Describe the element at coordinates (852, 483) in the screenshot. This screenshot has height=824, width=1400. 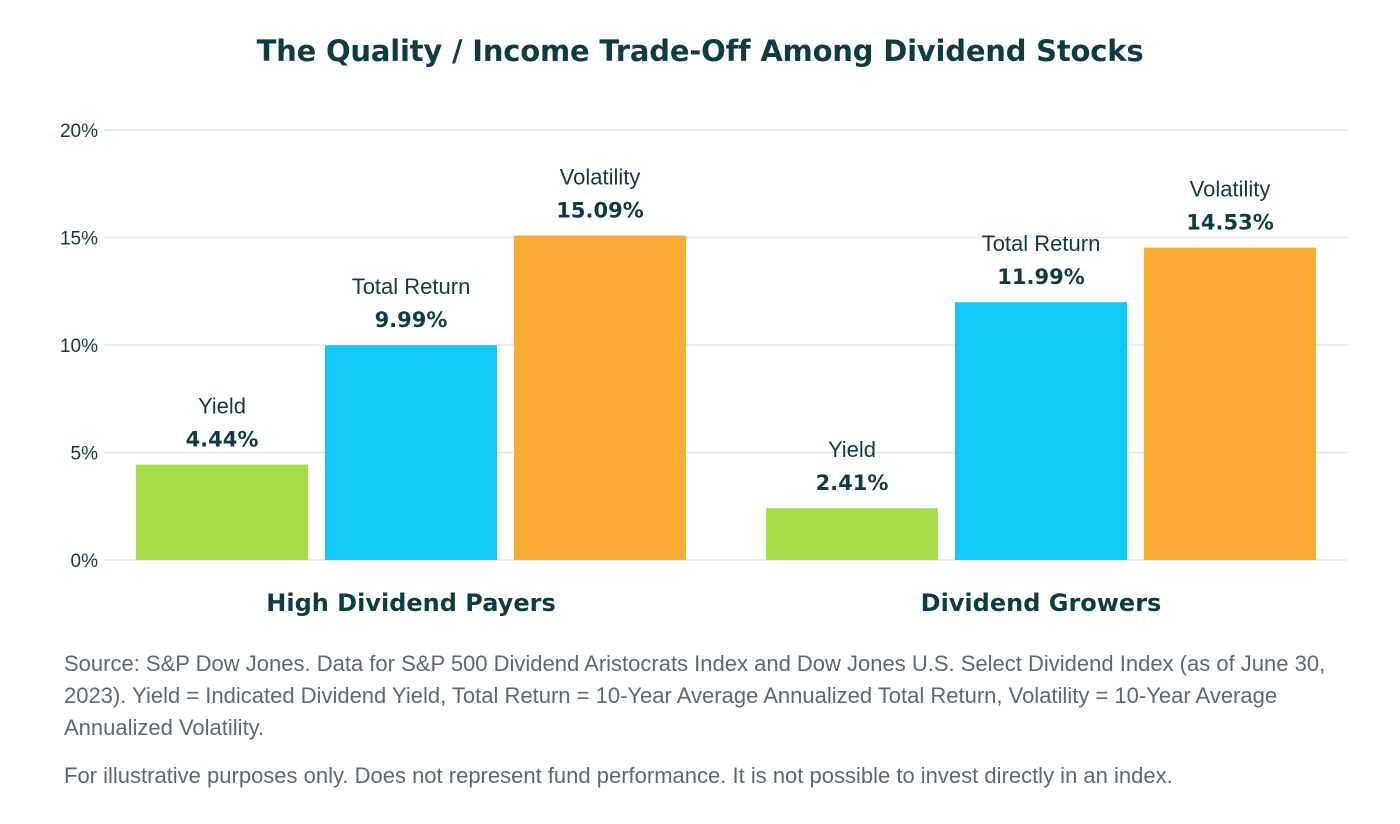
I see `bar-value-label: 2.41%` at that location.